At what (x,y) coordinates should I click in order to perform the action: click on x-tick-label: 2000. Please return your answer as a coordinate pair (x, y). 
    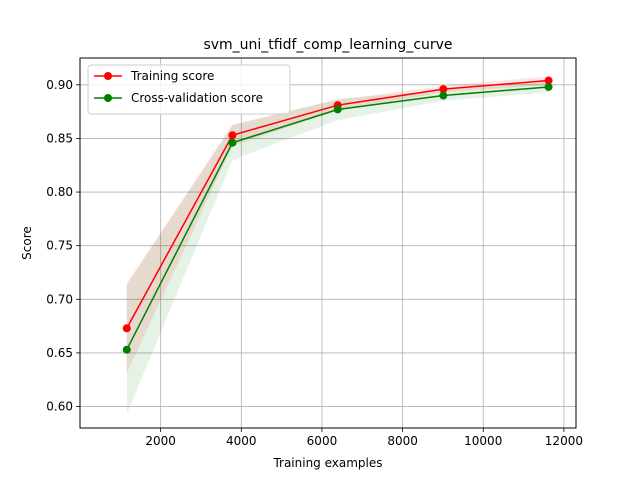
    Looking at the image, I should click on (160, 441).